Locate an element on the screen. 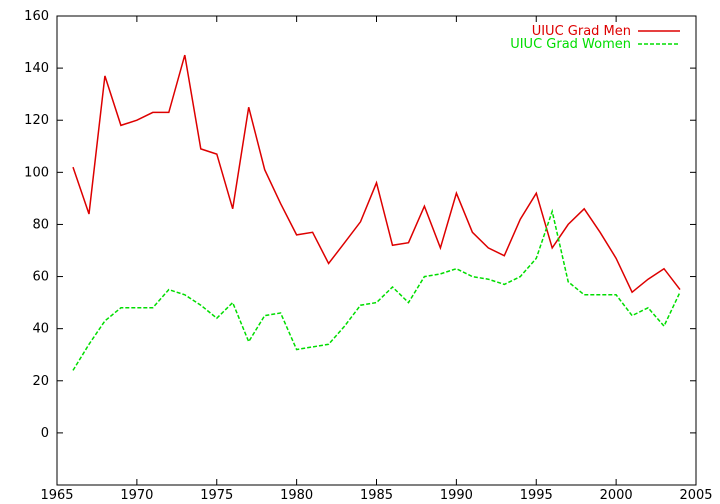 The image size is (720, 504). legend-label: UIUC Grad Women is located at coordinates (570, 44).